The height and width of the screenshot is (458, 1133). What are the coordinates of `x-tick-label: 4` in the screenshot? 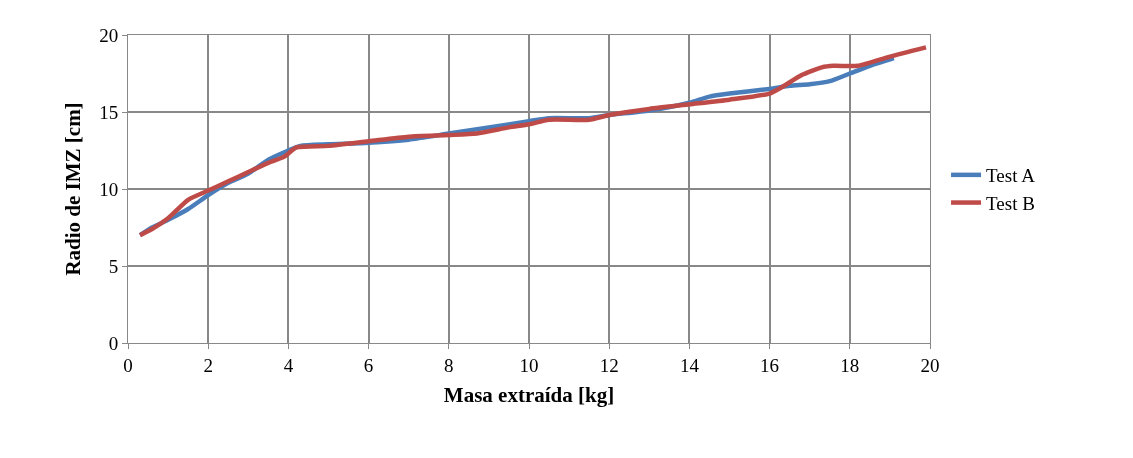 It's located at (288, 365).